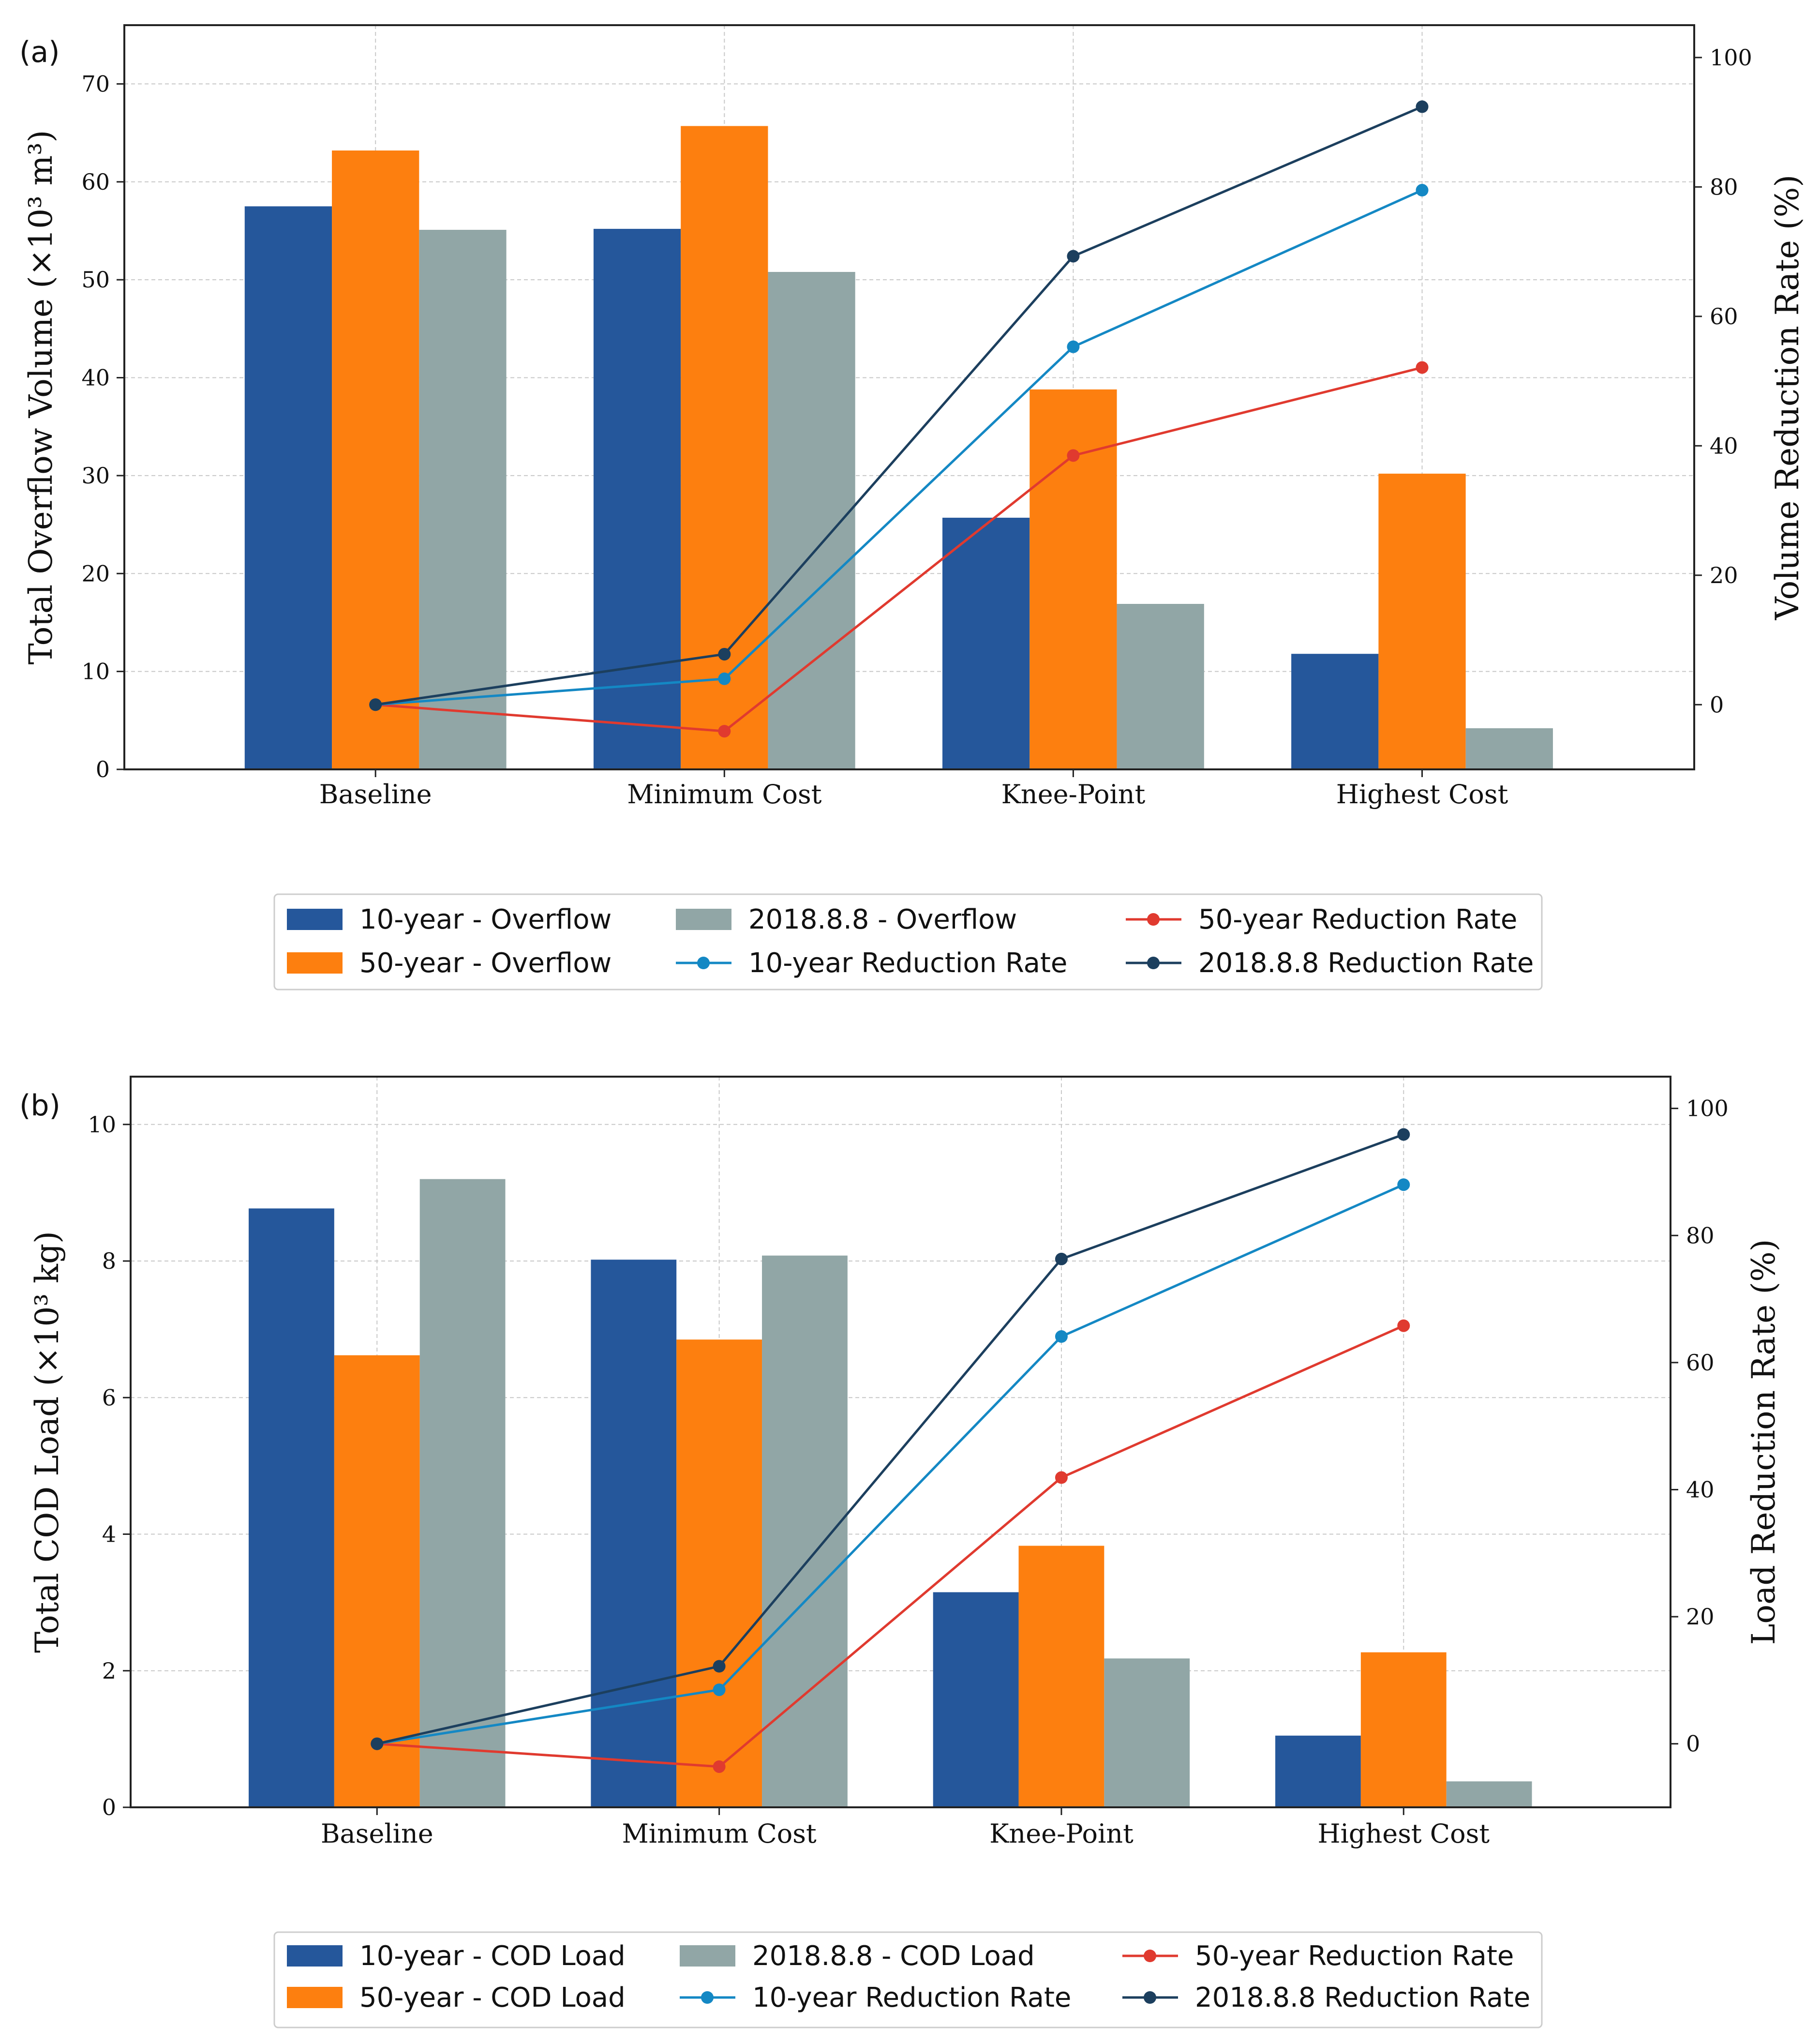 The height and width of the screenshot is (2042, 1820). I want to click on legend-label-2018-8-8-overflow: 2018.8.8 - Overflow, so click(883, 919).